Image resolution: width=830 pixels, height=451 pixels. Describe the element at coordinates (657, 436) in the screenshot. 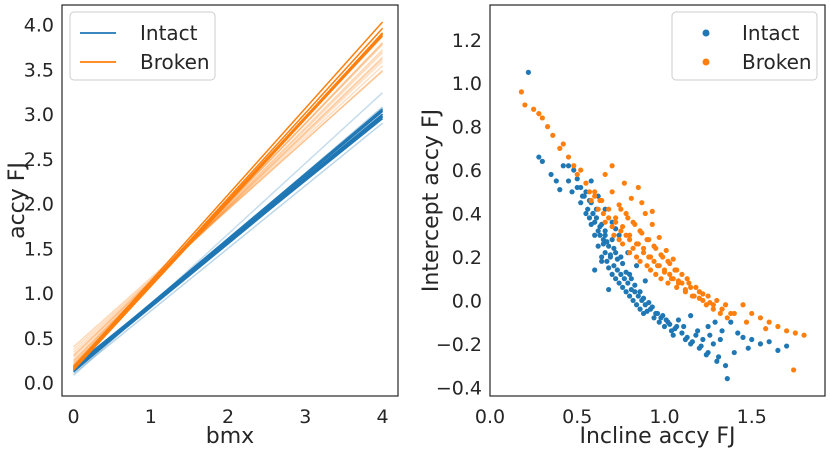

I see `x-axis-title: Incline accy FJ` at that location.